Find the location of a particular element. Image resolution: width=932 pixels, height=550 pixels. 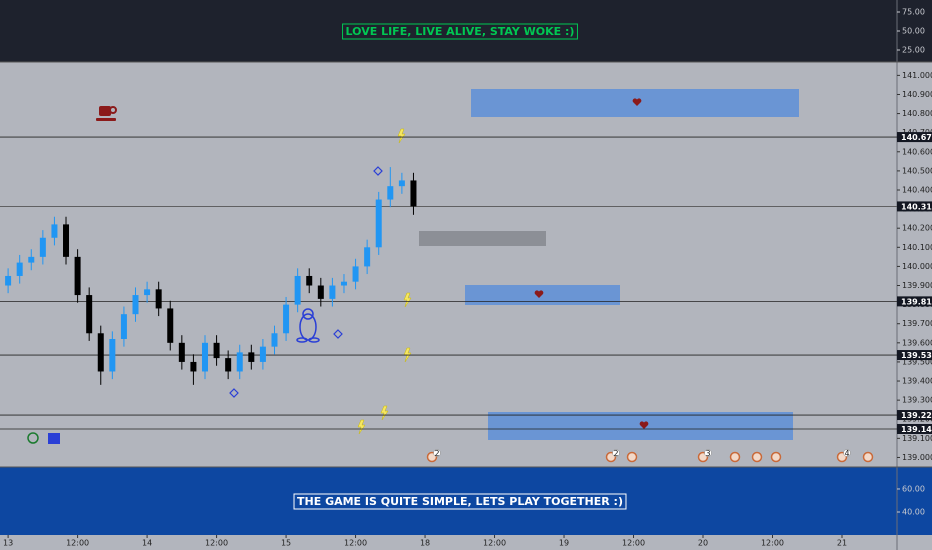

x-tick-label: 18 is located at coordinates (425, 543).